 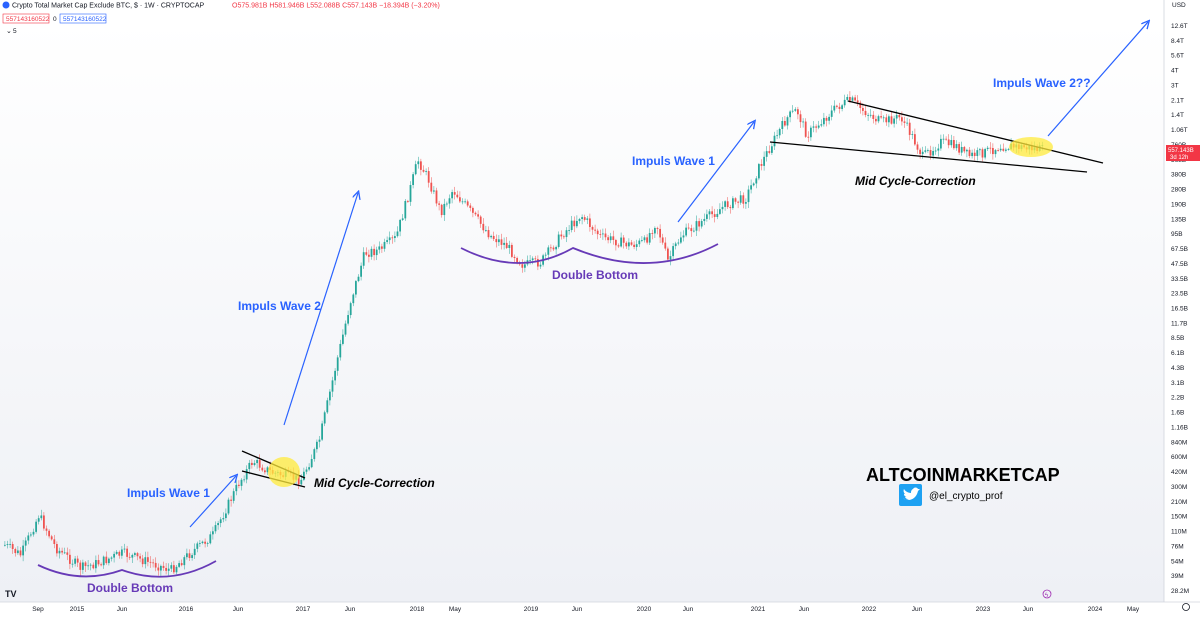 I want to click on price-box-2: 557143160522, so click(x=83, y=18).